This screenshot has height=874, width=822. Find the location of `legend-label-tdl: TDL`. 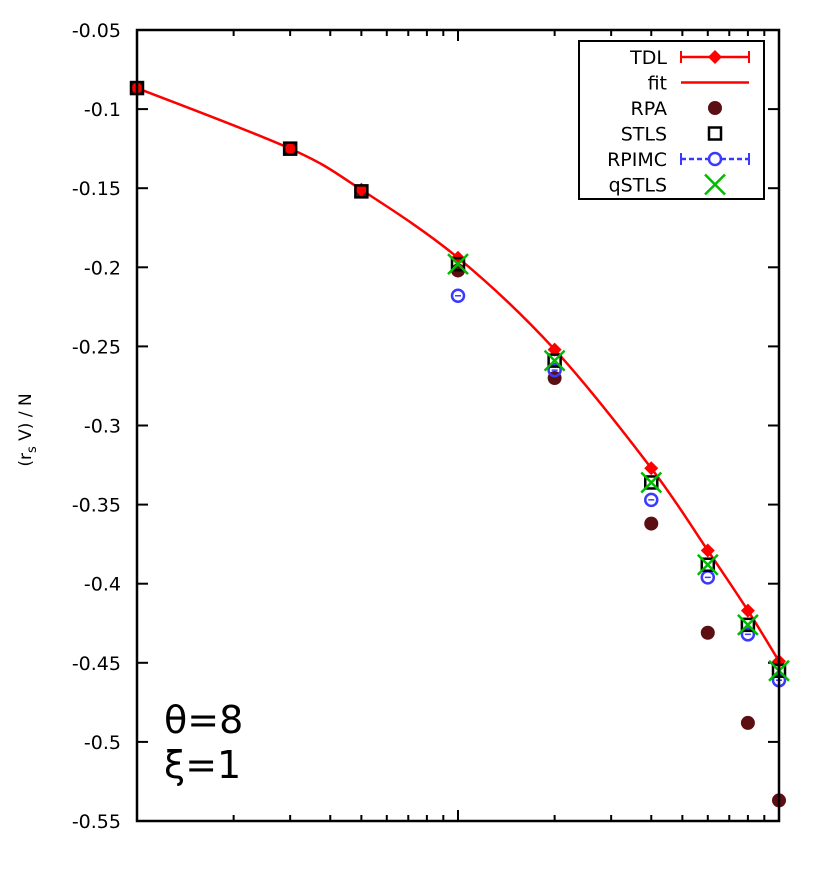

legend-label-tdl: TDL is located at coordinates (648, 58).